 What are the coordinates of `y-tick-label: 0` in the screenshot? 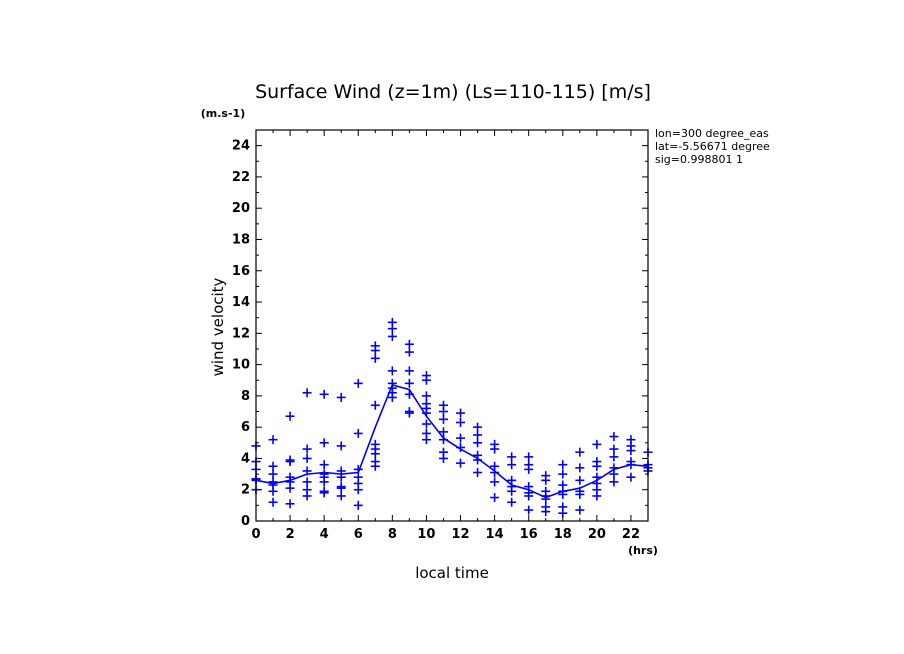 It's located at (245, 521).